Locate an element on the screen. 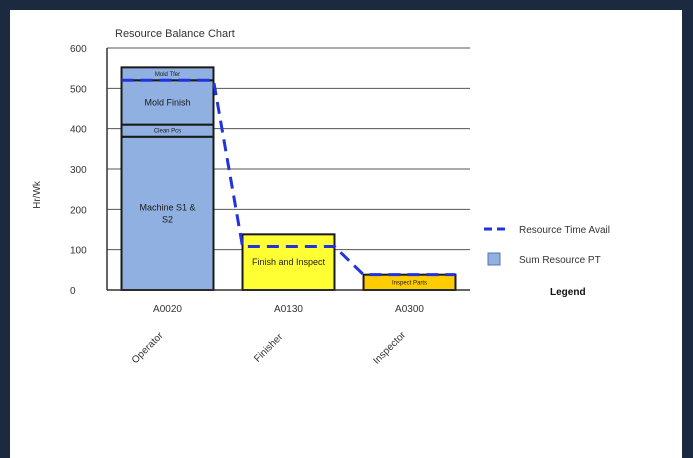 The image size is (693, 458). segment-label-A0020-2-0: Mold Finish is located at coordinates (167, 102).